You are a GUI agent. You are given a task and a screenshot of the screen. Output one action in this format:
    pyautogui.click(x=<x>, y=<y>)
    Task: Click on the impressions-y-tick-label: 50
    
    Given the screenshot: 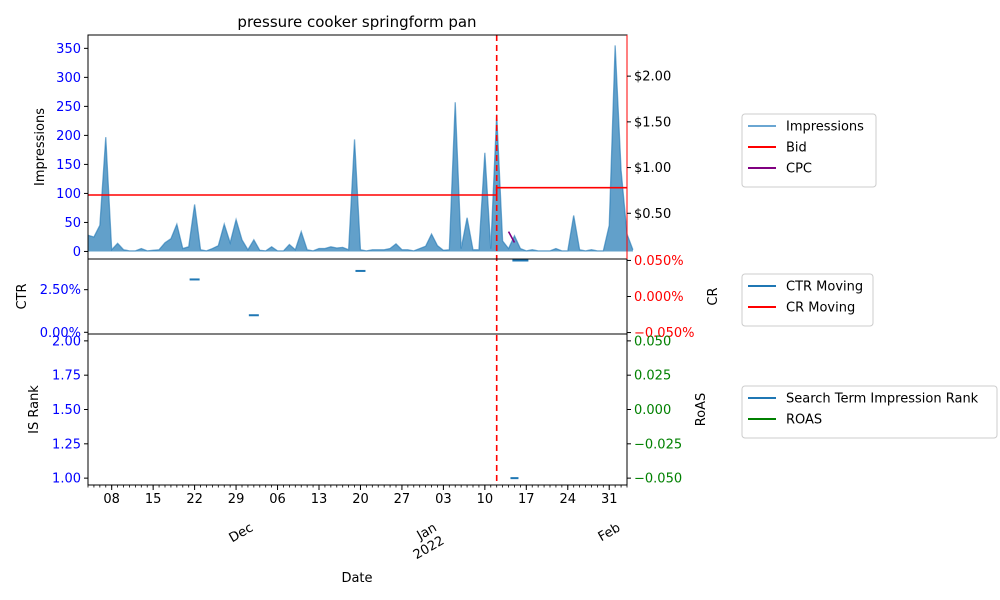 What is the action you would take?
    pyautogui.click(x=72, y=223)
    